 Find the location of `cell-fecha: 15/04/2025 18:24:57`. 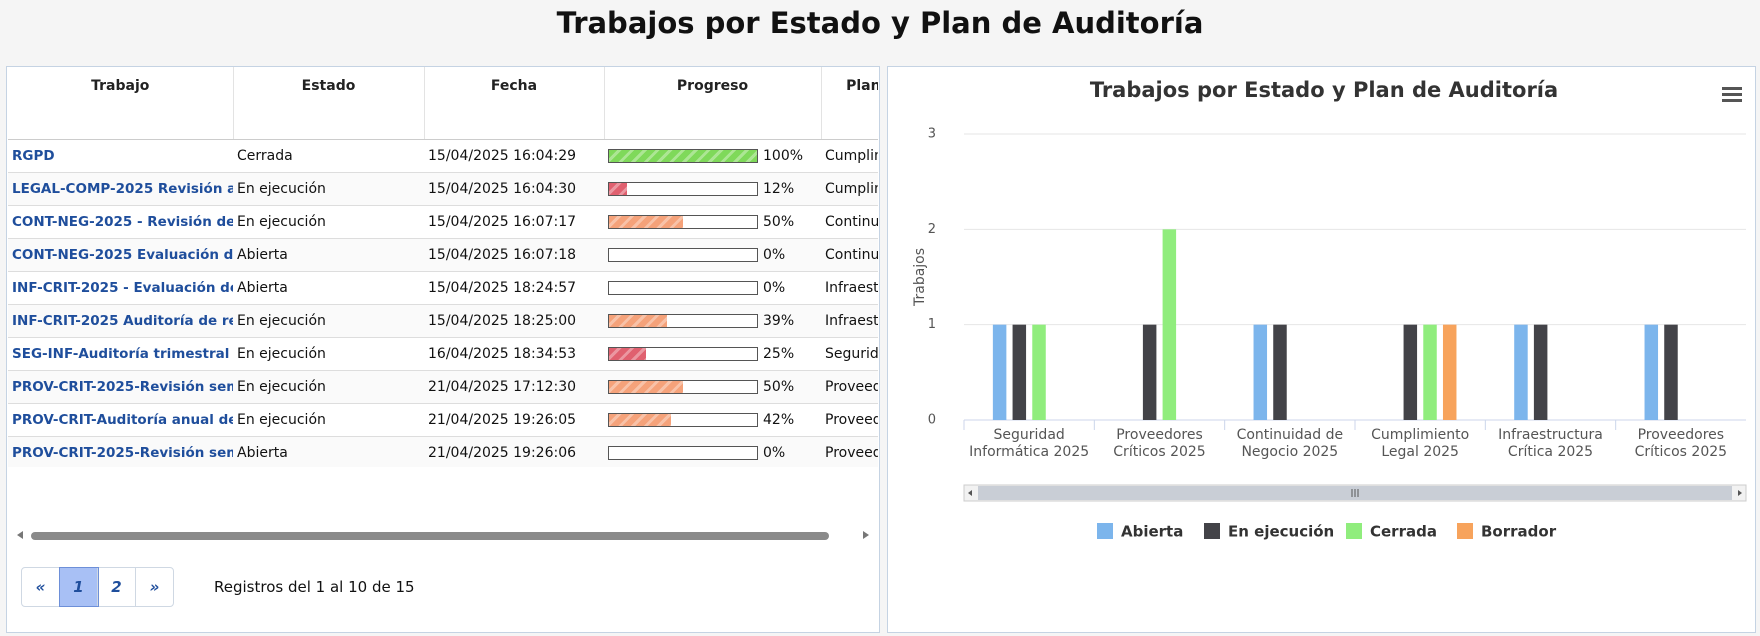

cell-fecha: 15/04/2025 18:24:57 is located at coordinates (514, 288).